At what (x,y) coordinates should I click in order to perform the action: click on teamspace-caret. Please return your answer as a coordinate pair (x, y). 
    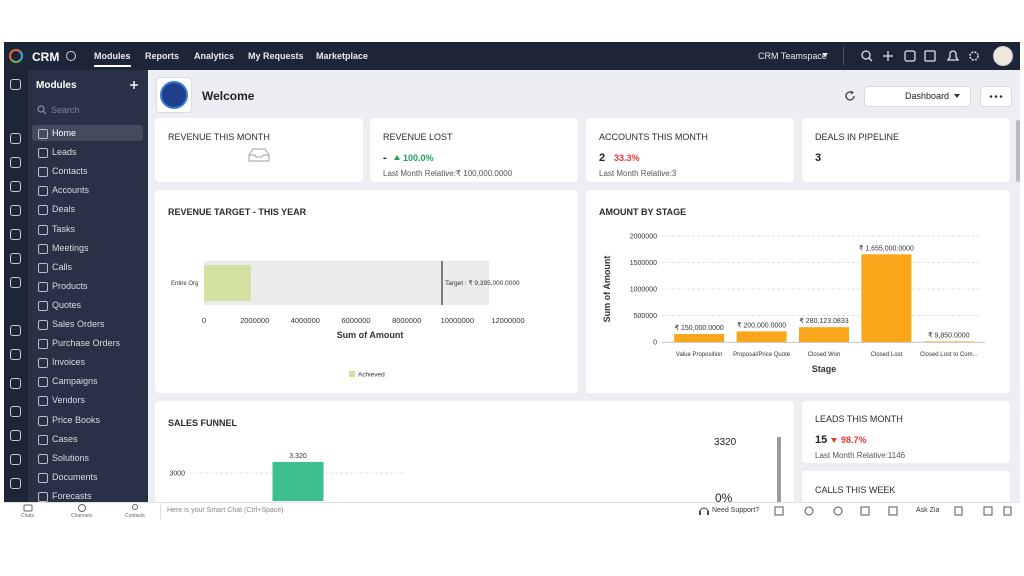
    Looking at the image, I should click on (825, 55).